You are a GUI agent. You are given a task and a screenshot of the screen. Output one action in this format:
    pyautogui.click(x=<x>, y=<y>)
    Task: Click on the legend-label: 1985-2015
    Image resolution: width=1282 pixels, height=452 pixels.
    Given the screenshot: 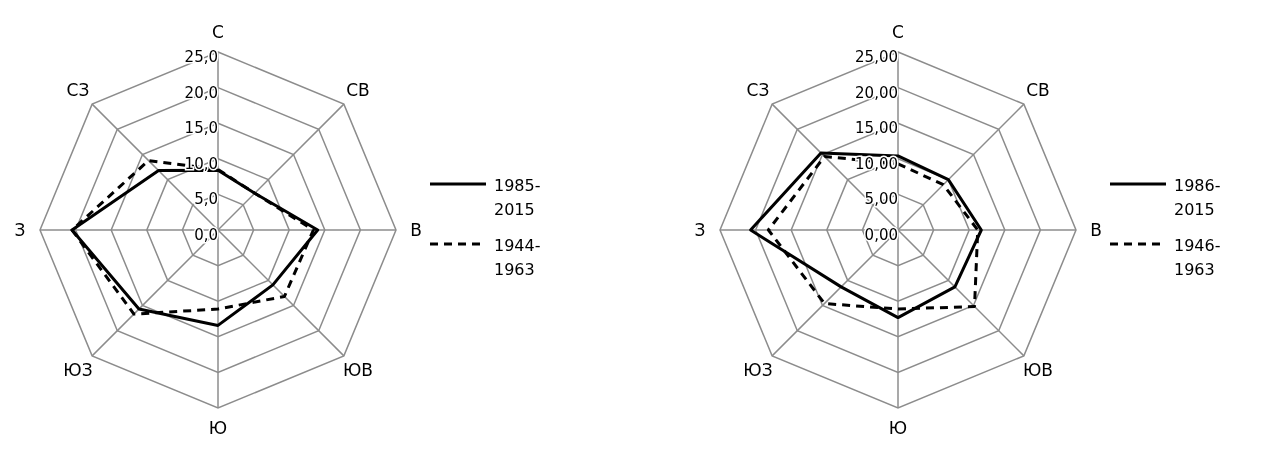 What is the action you would take?
    pyautogui.click(x=518, y=198)
    